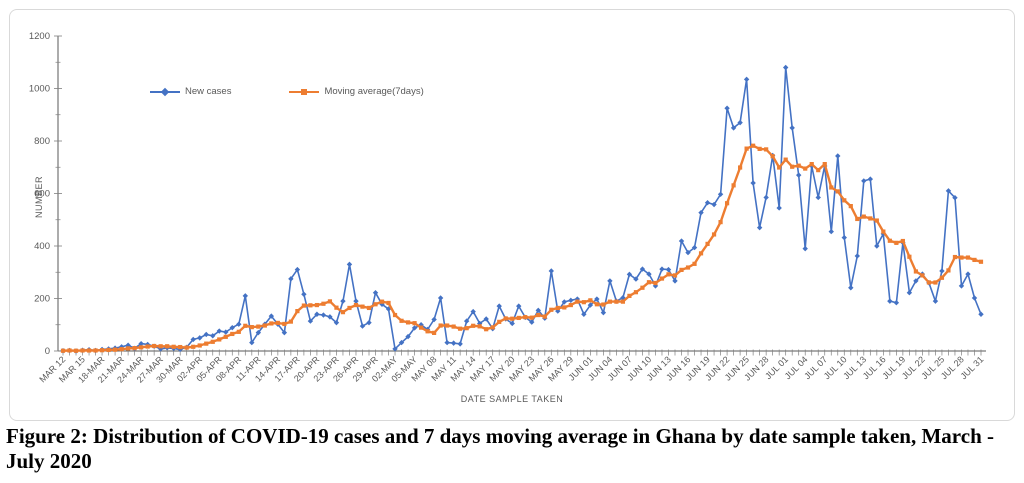 Image resolution: width=1024 pixels, height=483 pixels. I want to click on legend-item-new-cases: New cases, so click(190, 91).